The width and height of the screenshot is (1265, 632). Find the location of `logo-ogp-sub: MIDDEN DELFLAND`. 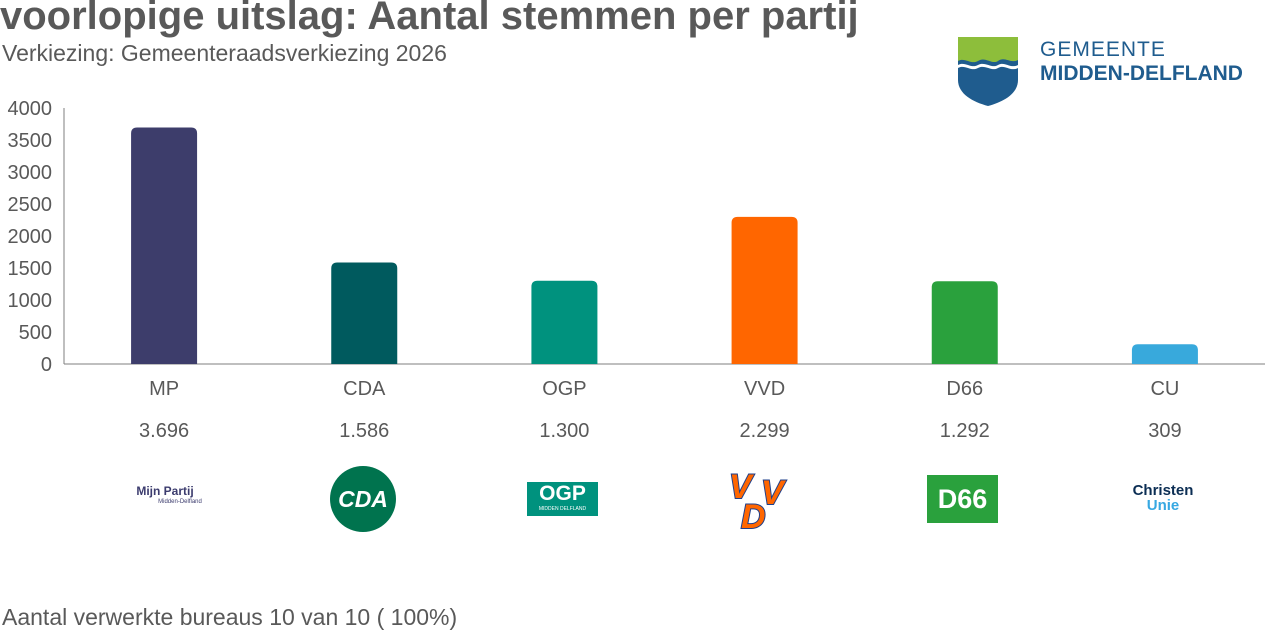

logo-ogp-sub: MIDDEN DELFLAND is located at coordinates (562, 509).